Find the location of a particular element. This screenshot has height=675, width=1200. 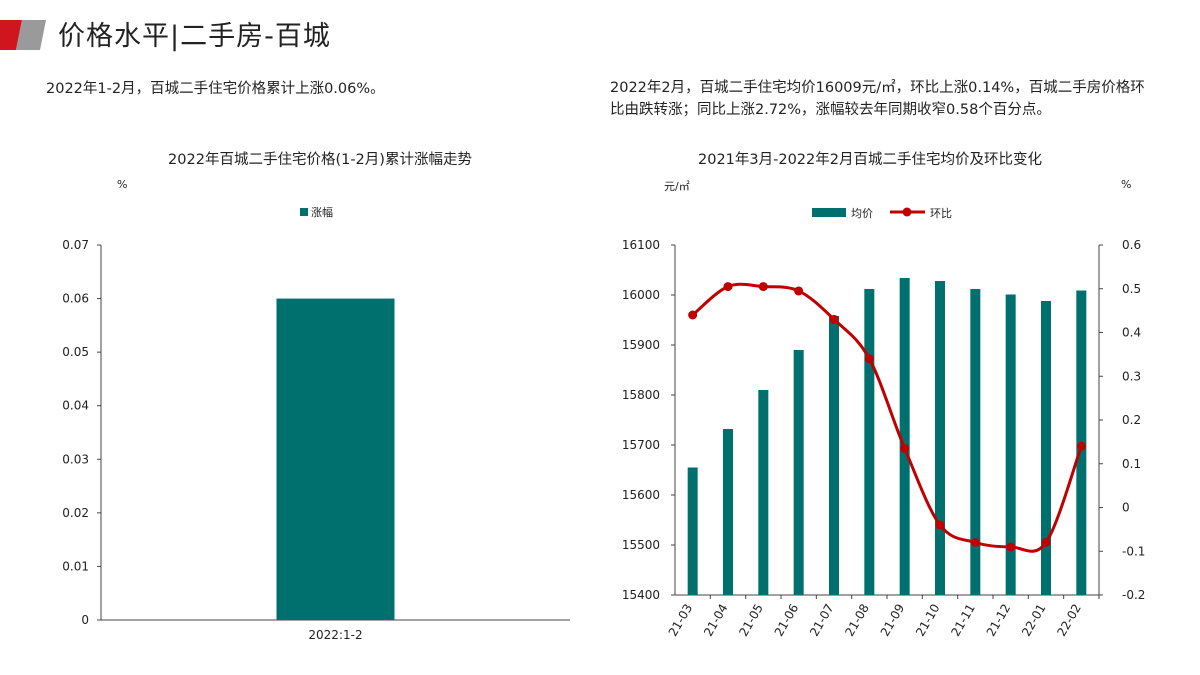

x-tick-label: 21-09 is located at coordinates (893, 620).